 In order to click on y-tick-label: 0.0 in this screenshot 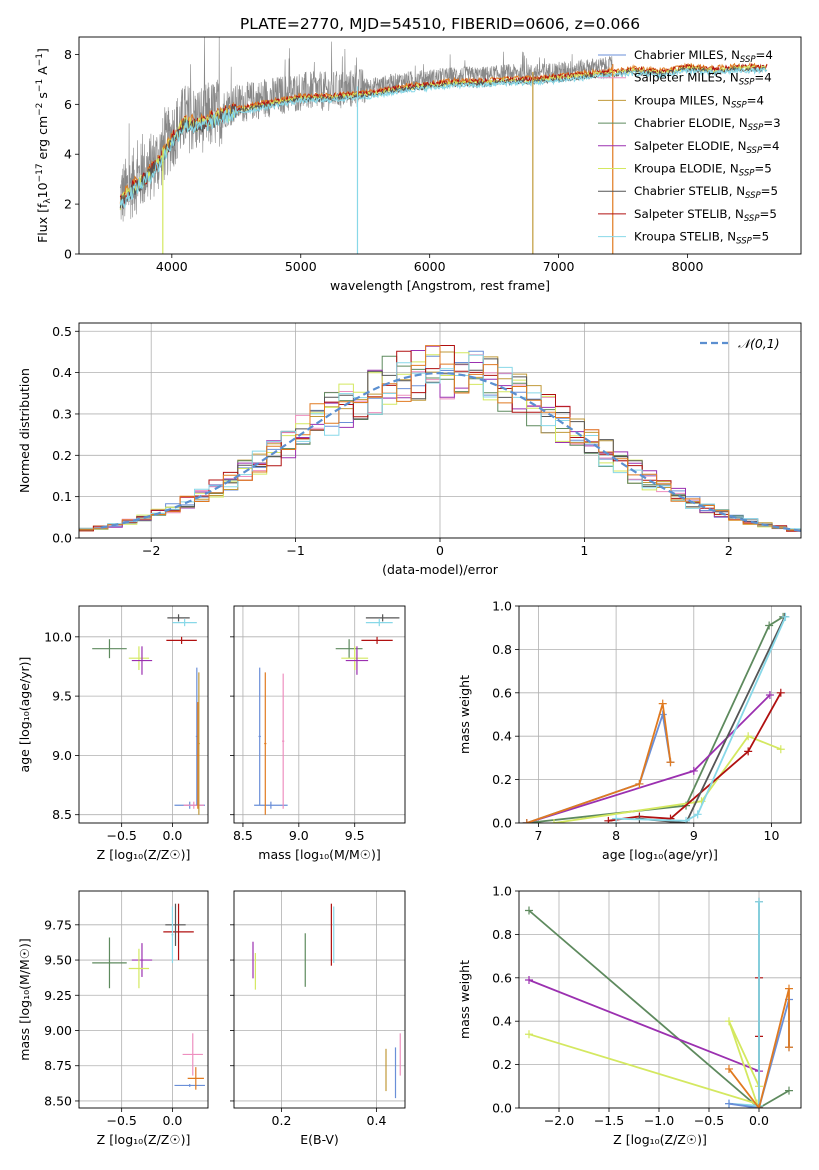, I will do `click(62, 538)`.